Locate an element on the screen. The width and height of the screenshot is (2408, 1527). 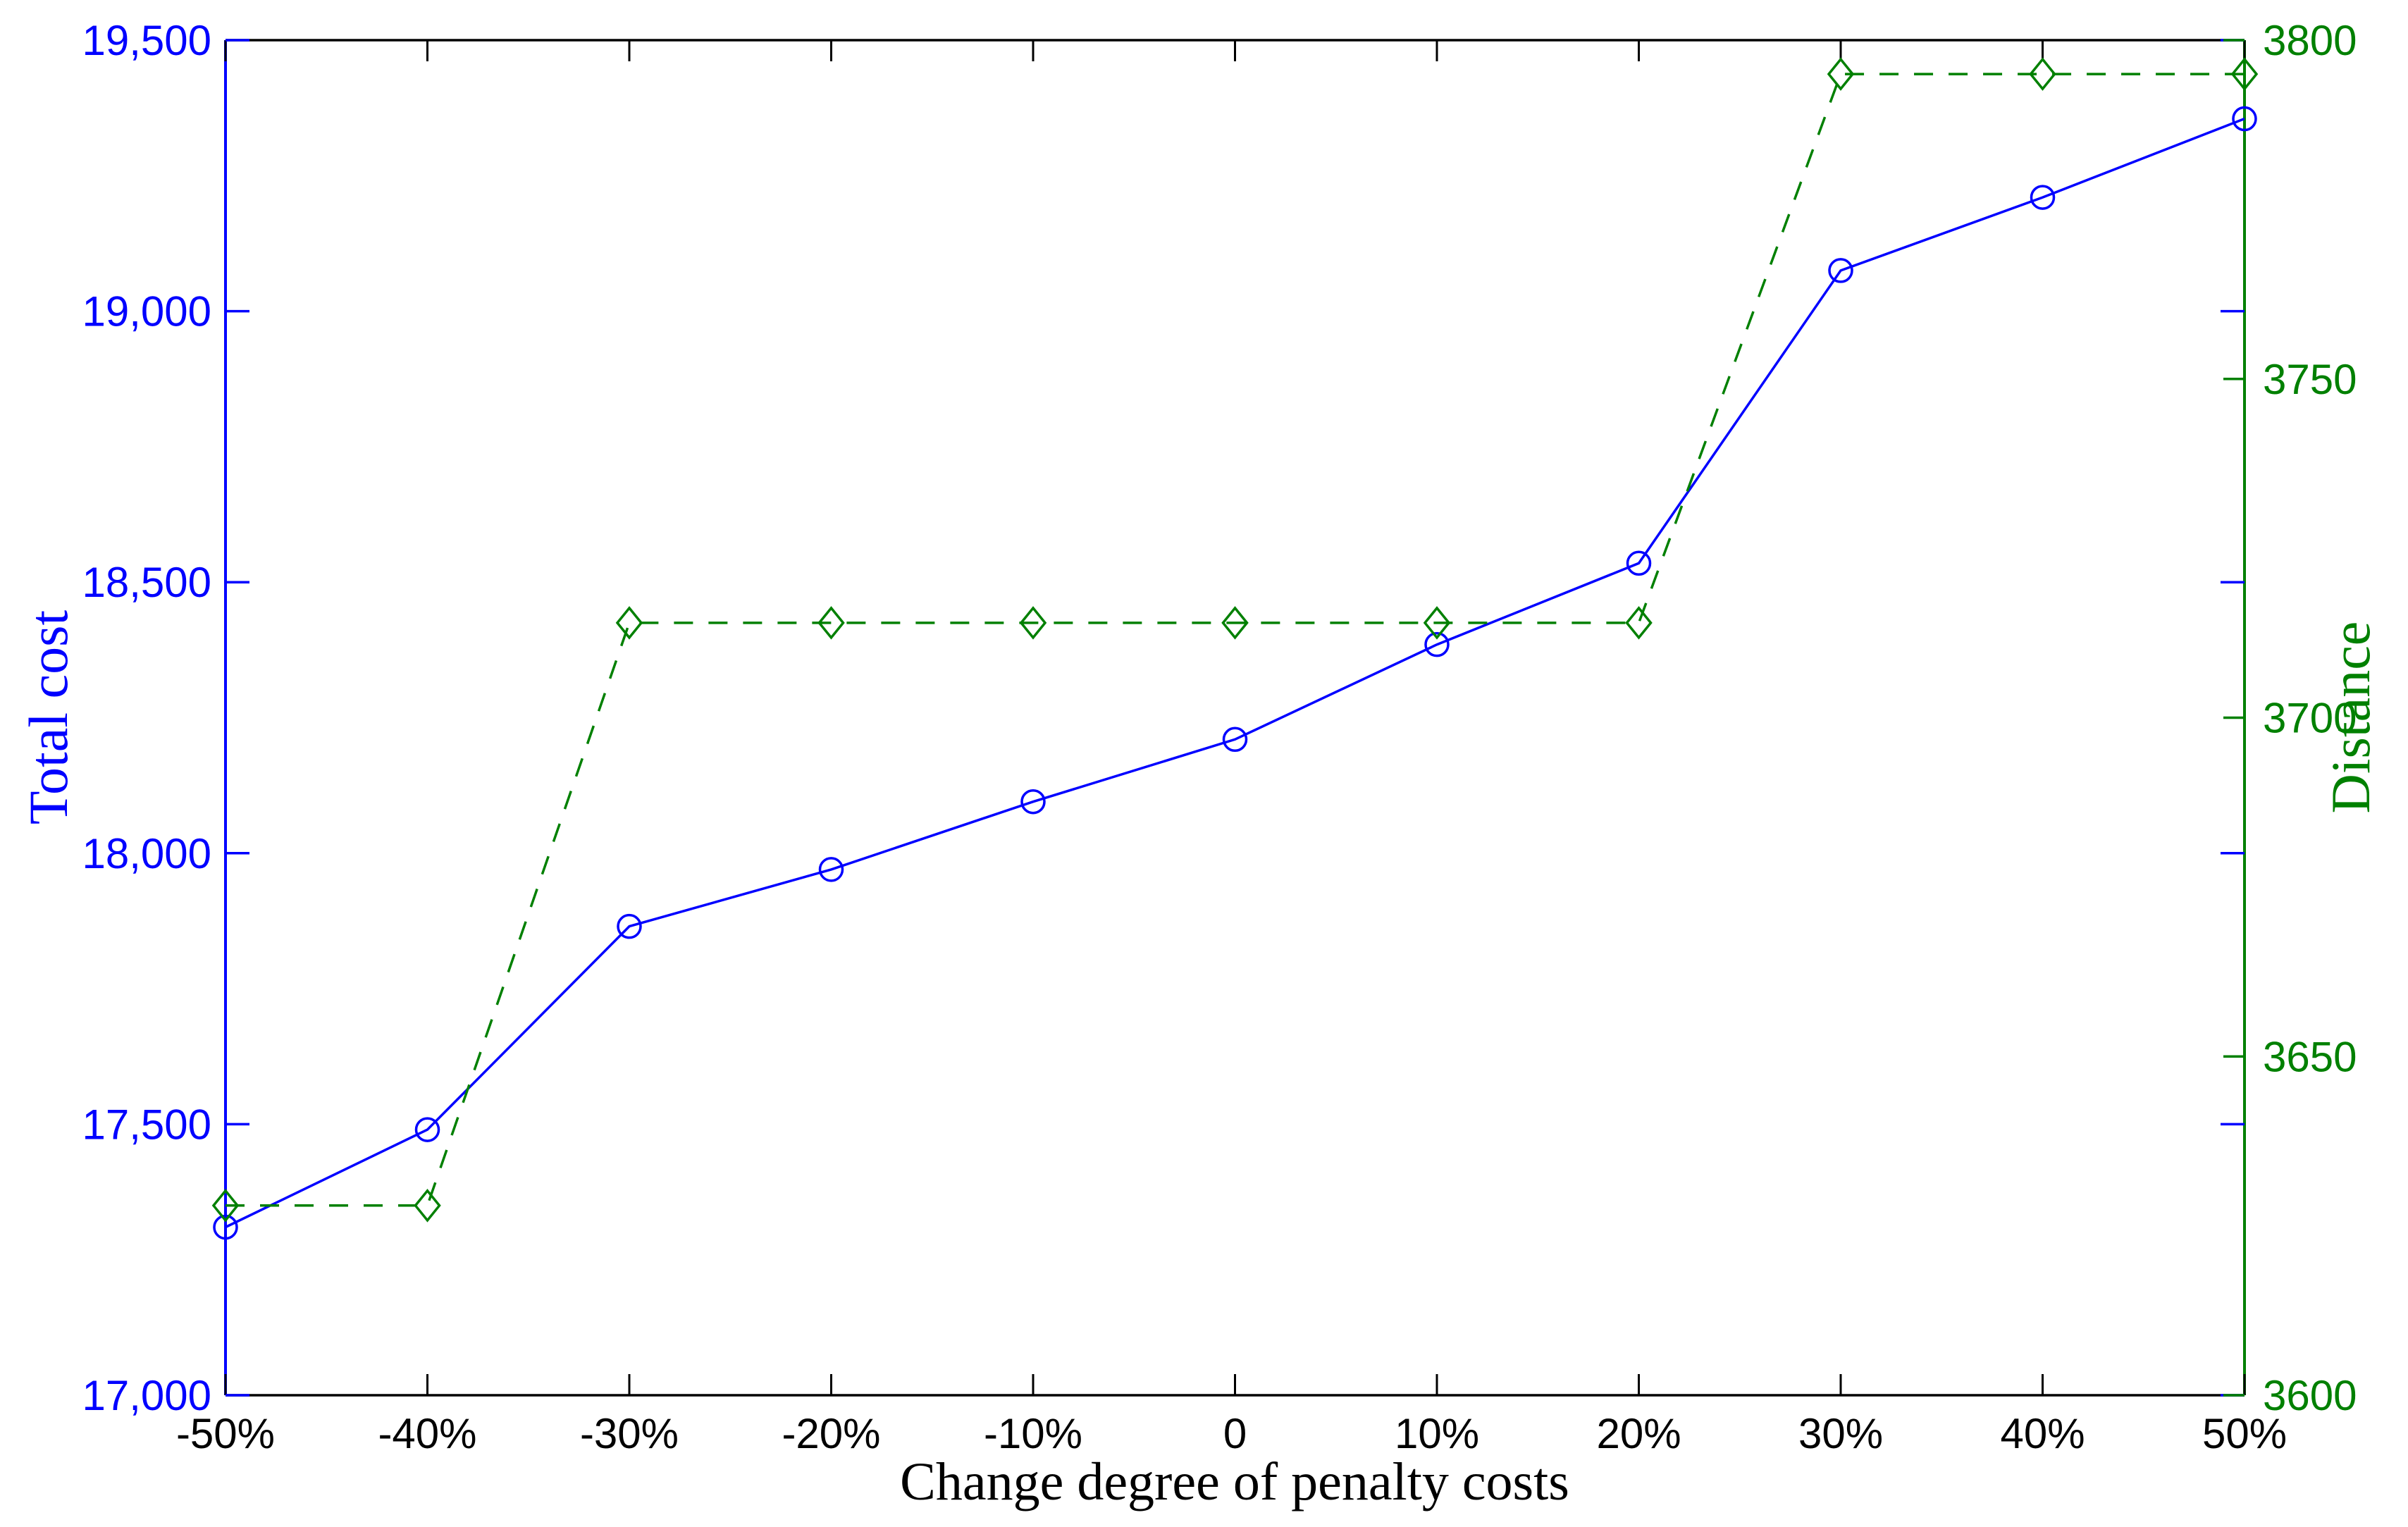
left-axis-tick-label: 17,000 is located at coordinates (146, 1395).